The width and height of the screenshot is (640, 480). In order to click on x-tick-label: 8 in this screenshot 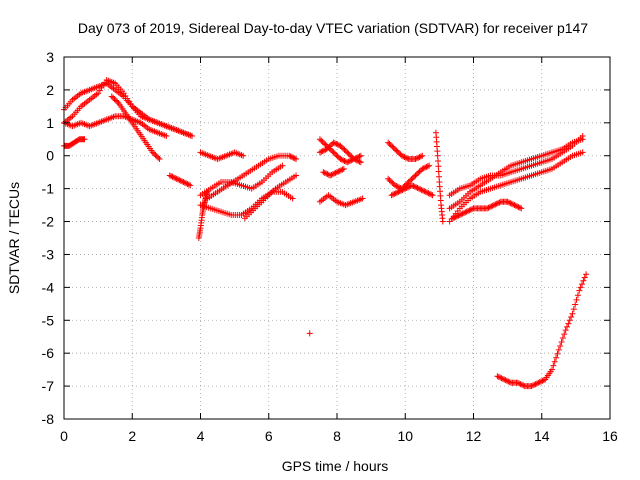, I will do `click(337, 436)`.